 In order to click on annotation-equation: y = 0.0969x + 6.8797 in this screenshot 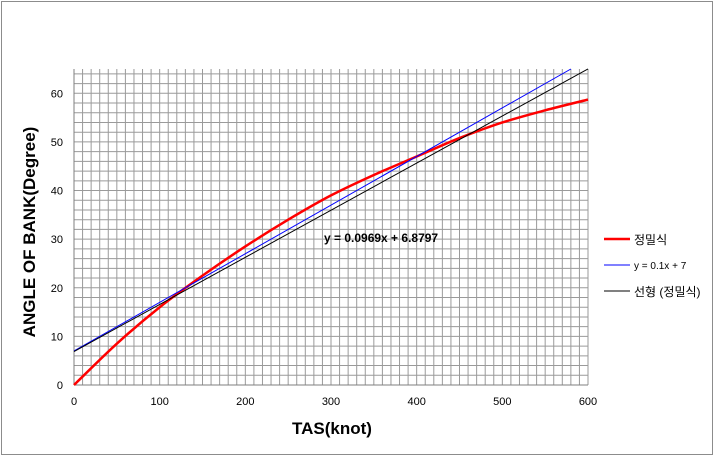, I will do `click(381, 238)`.